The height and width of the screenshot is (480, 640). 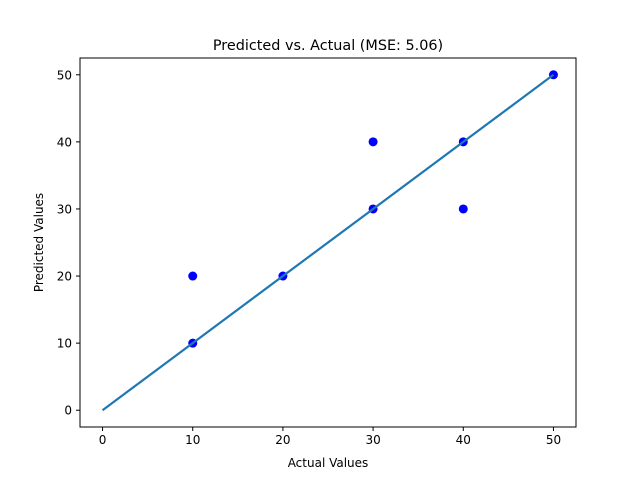 What do you see at coordinates (328, 46) in the screenshot?
I see `chart-title: Predicted vs. Actual (MSE: 5.06)` at bounding box center [328, 46].